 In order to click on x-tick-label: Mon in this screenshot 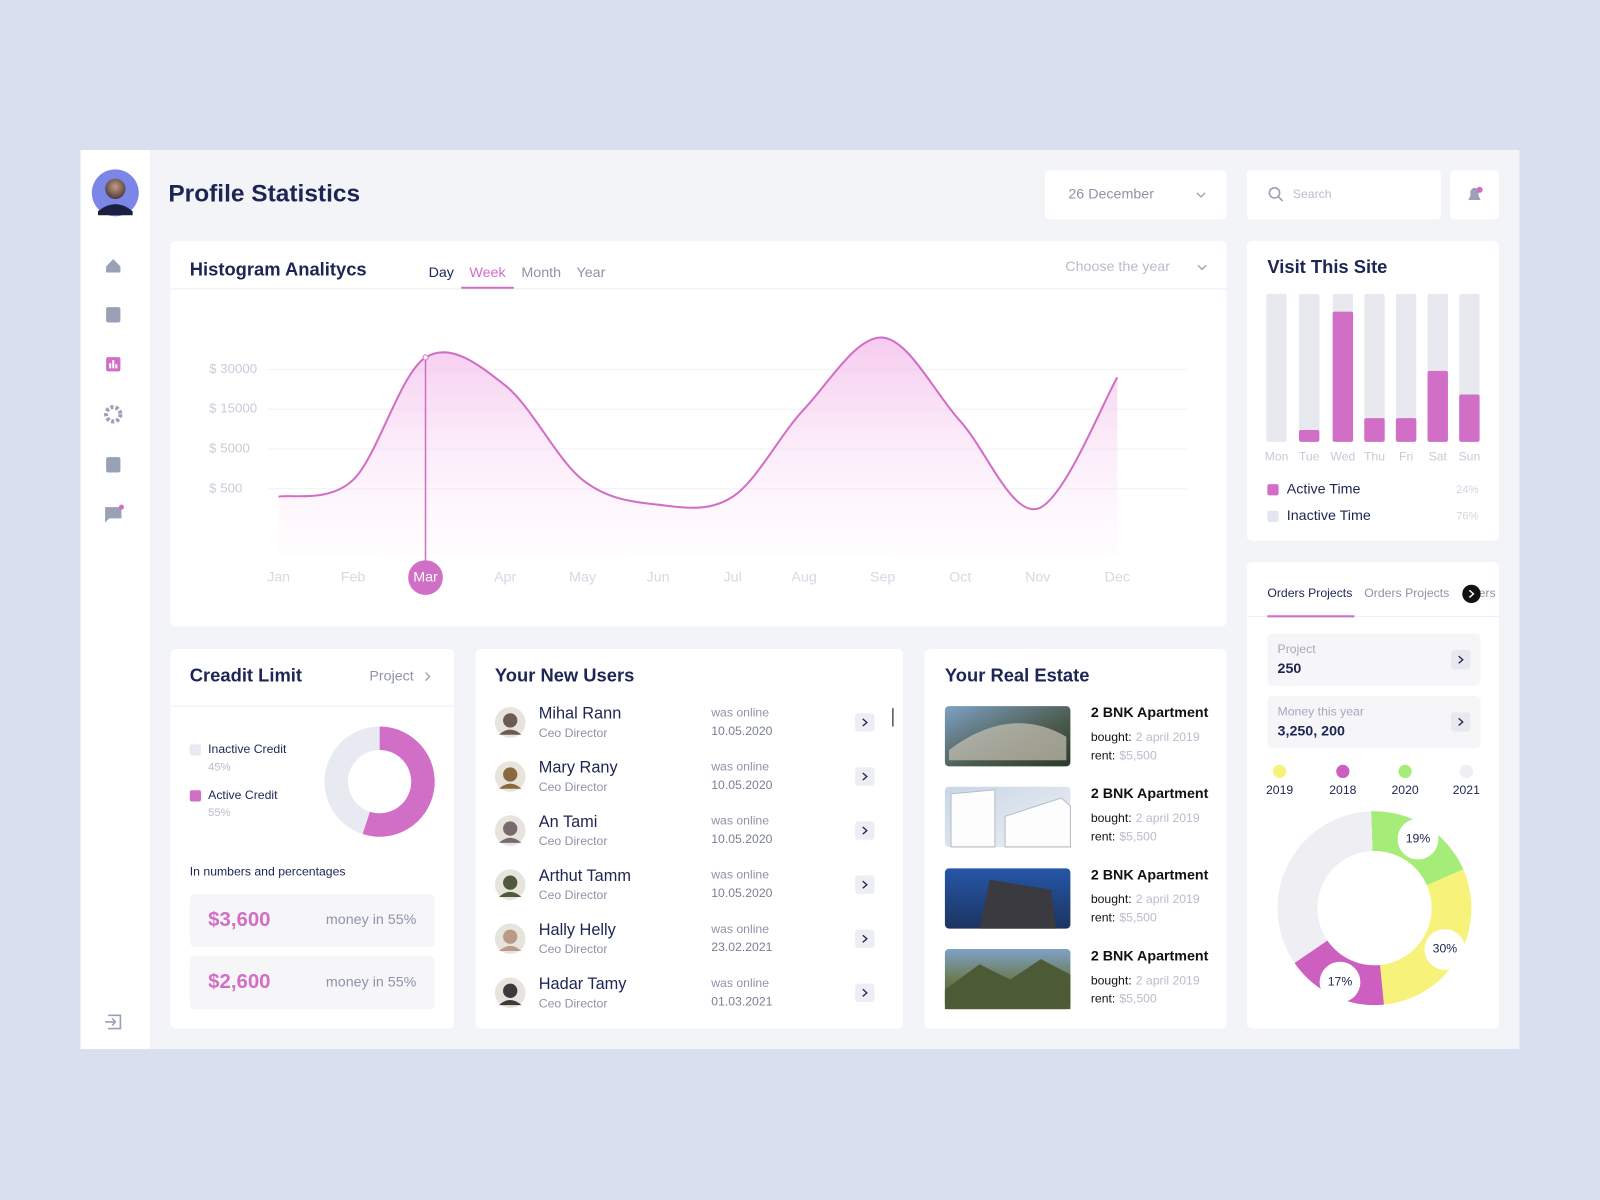, I will do `click(1277, 456)`.